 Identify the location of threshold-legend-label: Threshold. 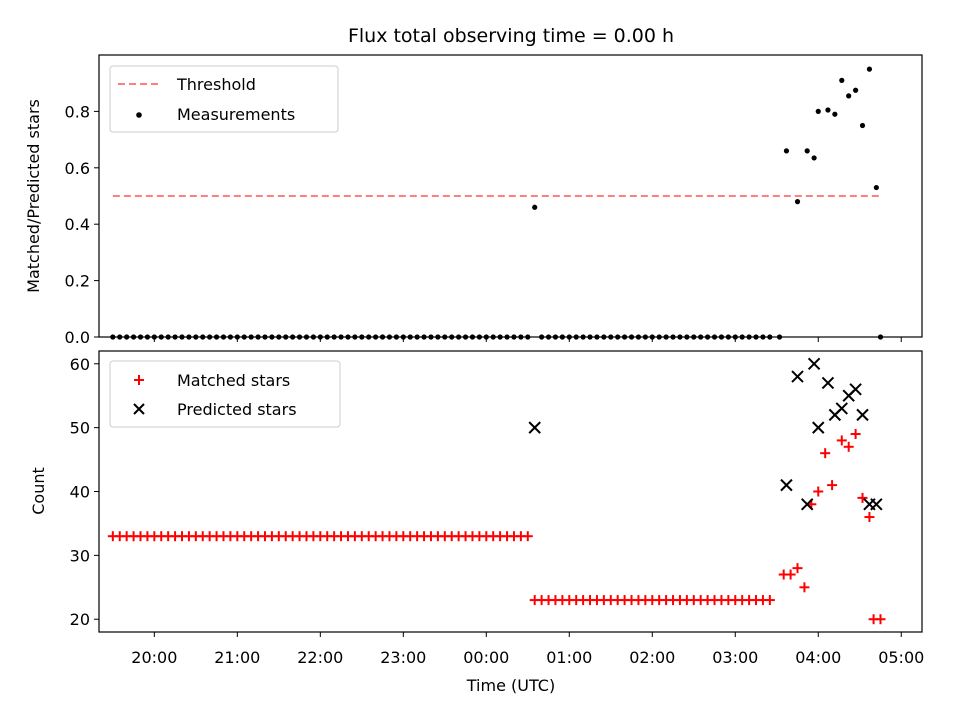
(216, 84).